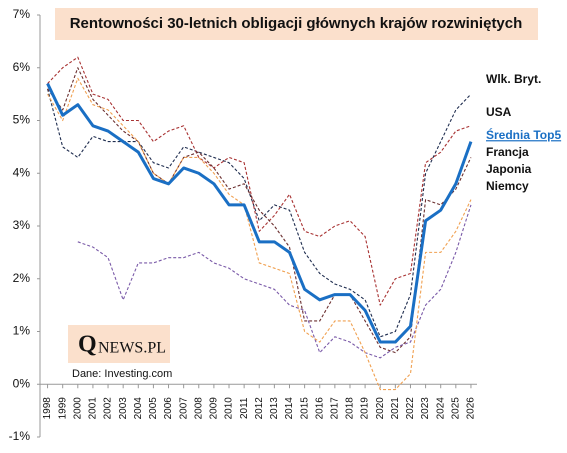 The image size is (567, 453). I want to click on x-tick-label: 2023, so click(425, 408).